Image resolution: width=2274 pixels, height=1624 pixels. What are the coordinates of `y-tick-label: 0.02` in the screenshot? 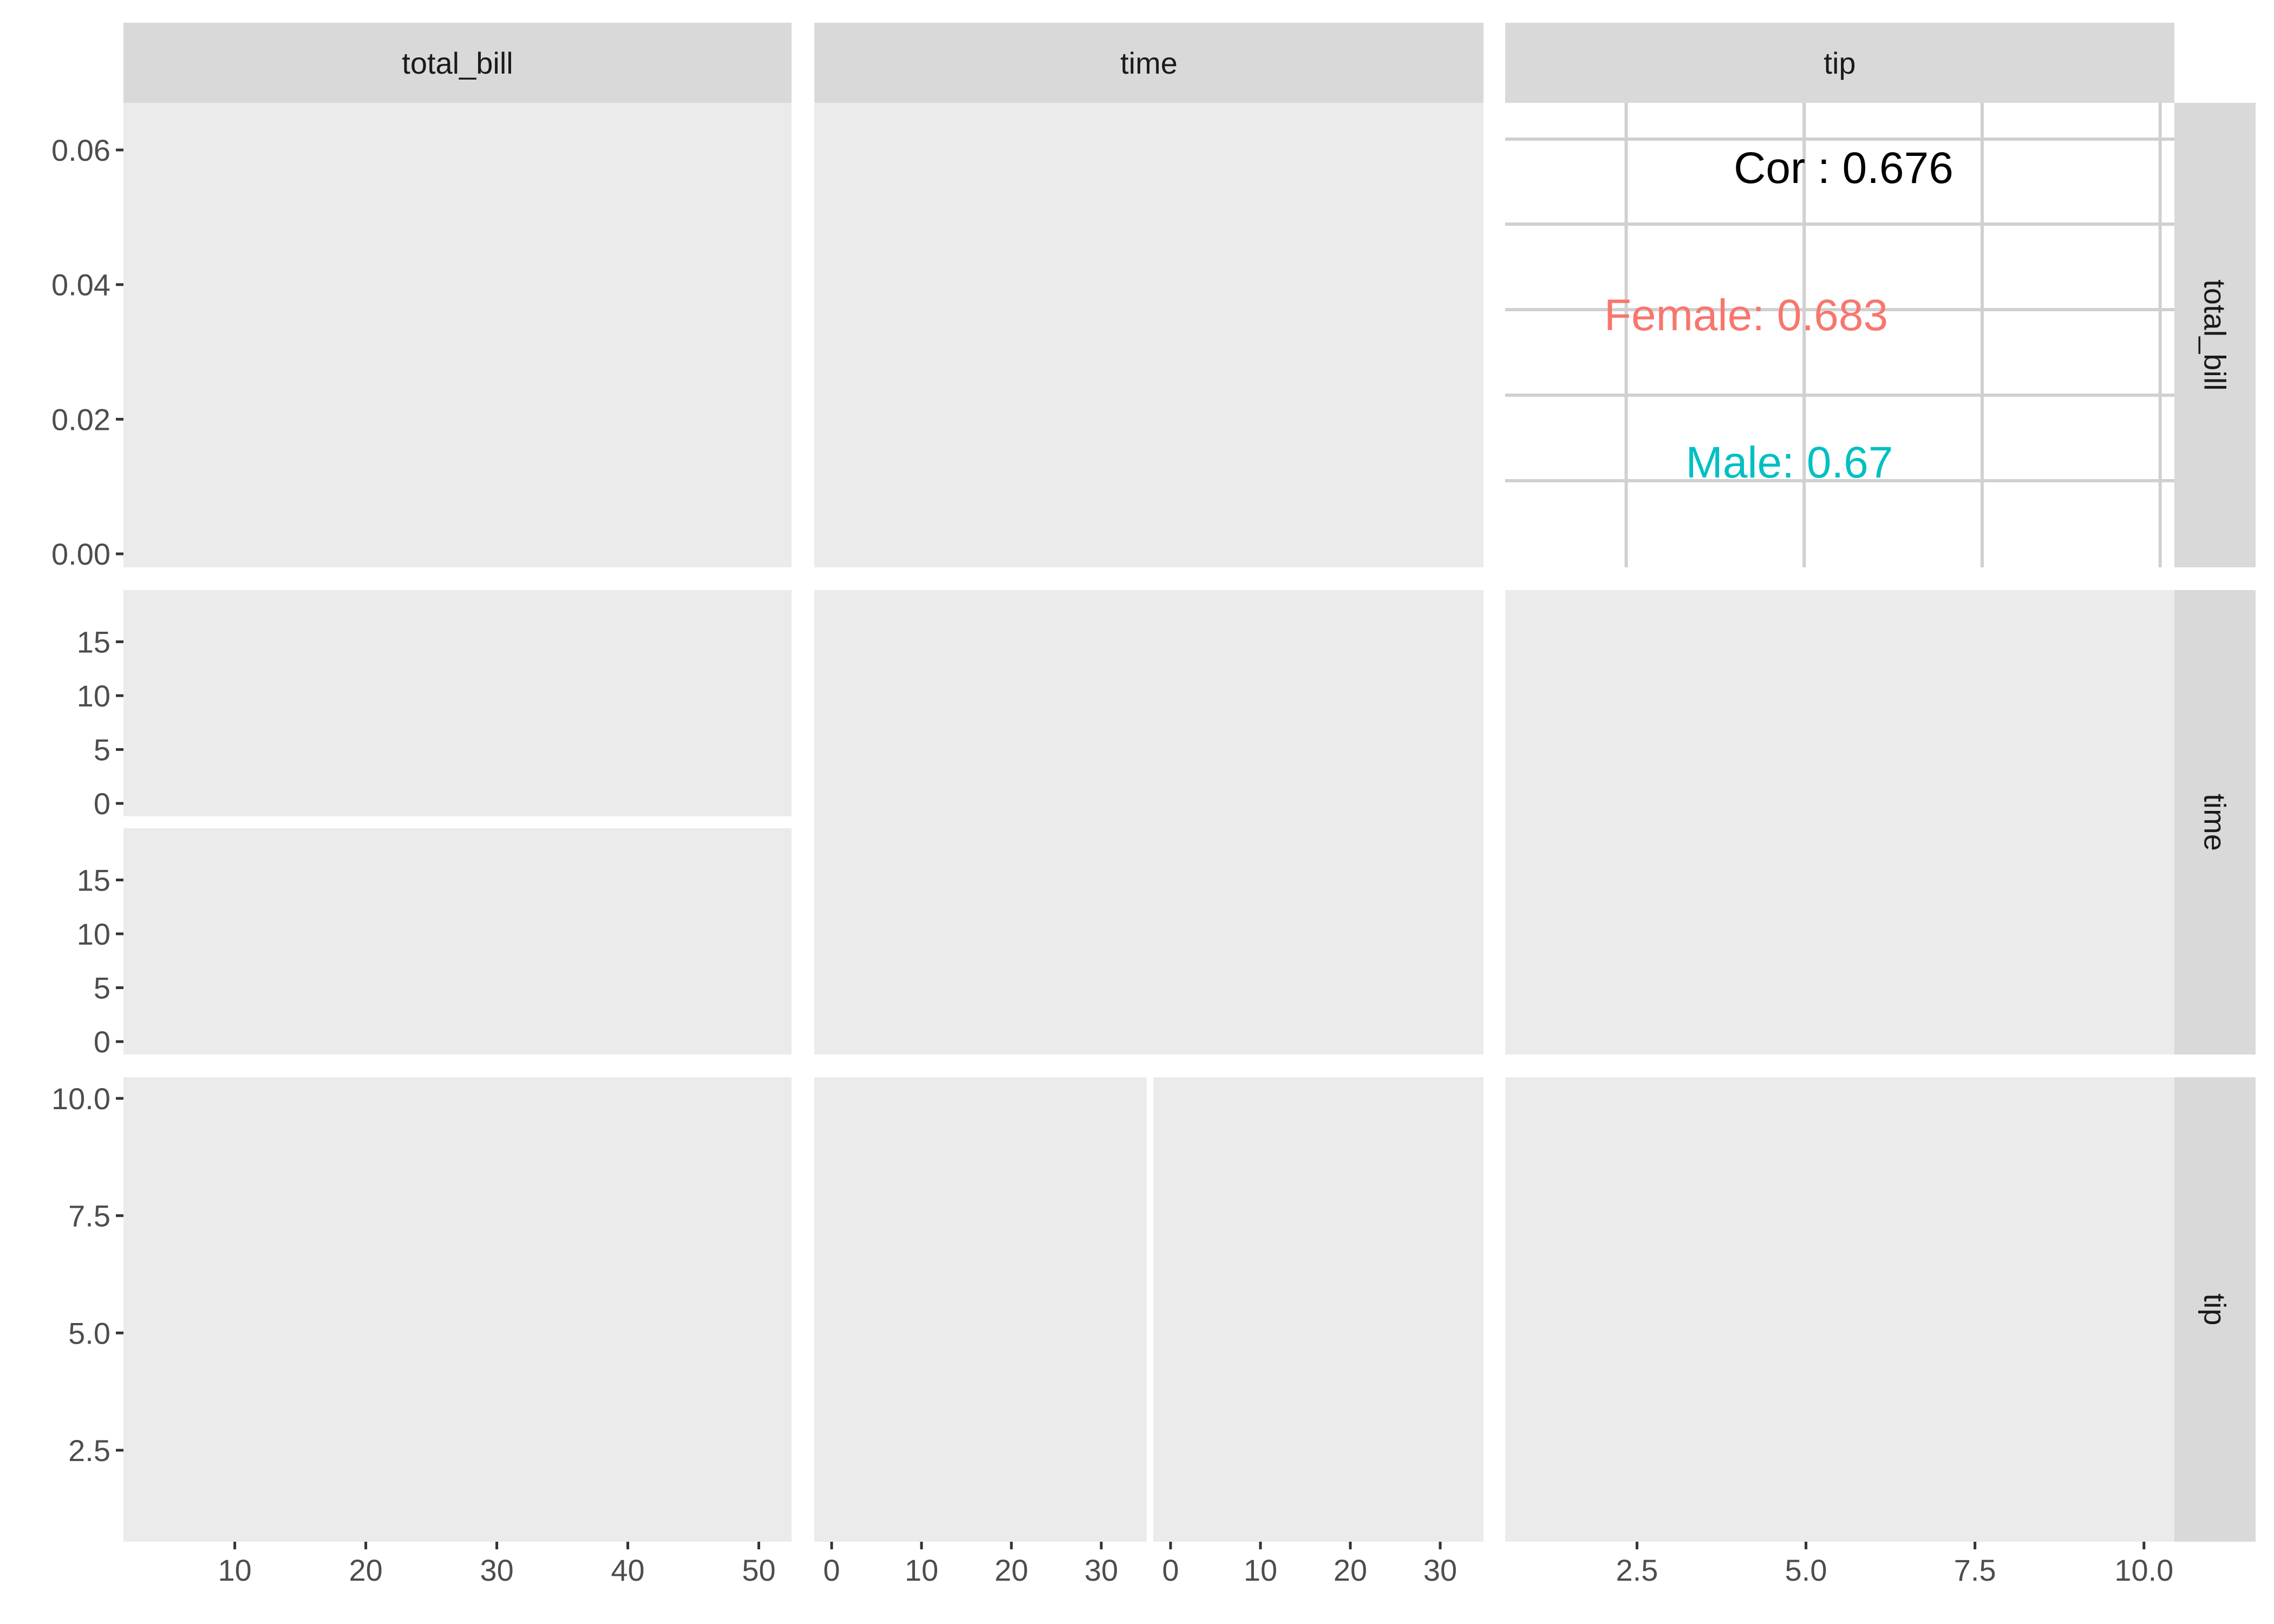 It's located at (80, 419).